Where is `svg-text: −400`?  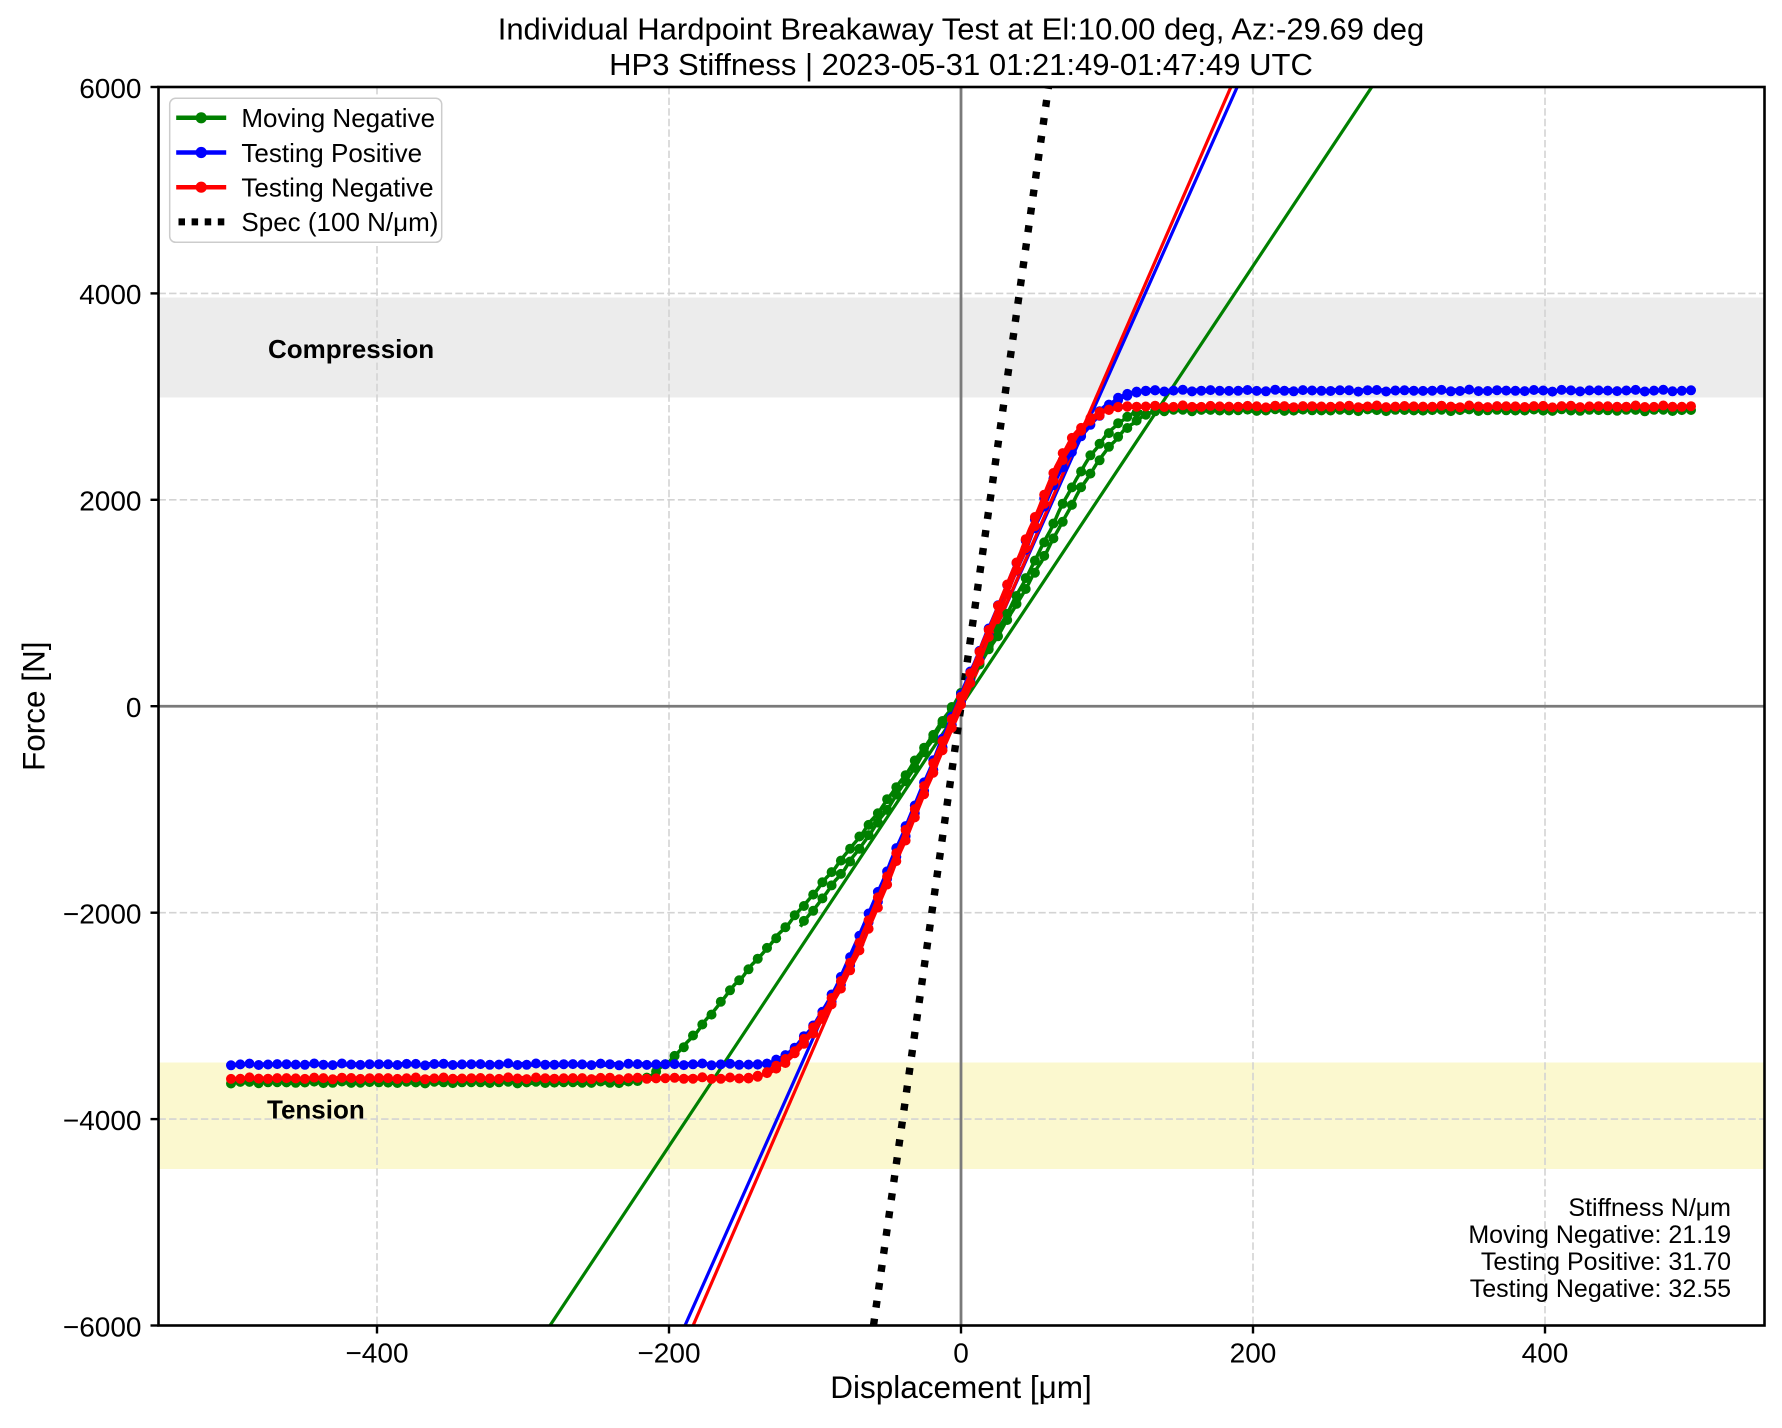 svg-text: −400 is located at coordinates (376, 1353).